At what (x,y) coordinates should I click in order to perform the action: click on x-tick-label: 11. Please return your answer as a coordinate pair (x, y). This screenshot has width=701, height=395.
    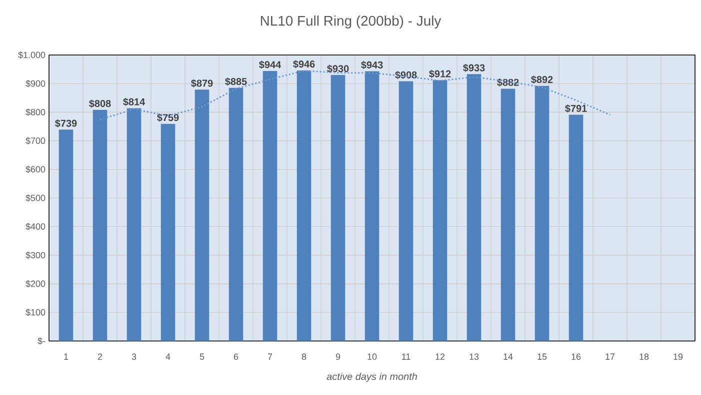
    Looking at the image, I should click on (406, 357).